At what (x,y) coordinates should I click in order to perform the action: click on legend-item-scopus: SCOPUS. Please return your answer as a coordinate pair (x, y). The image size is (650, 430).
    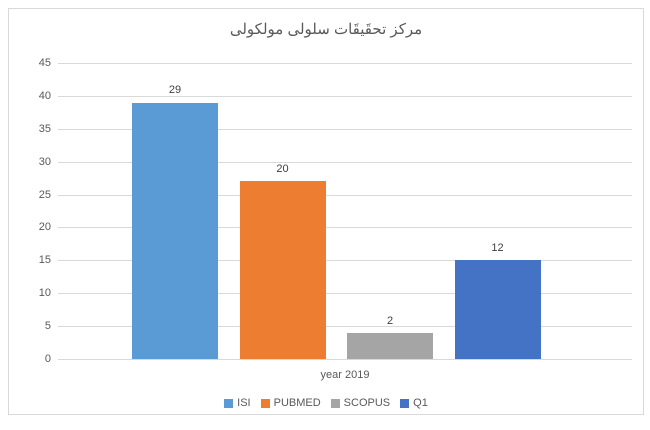
    Looking at the image, I should click on (360, 403).